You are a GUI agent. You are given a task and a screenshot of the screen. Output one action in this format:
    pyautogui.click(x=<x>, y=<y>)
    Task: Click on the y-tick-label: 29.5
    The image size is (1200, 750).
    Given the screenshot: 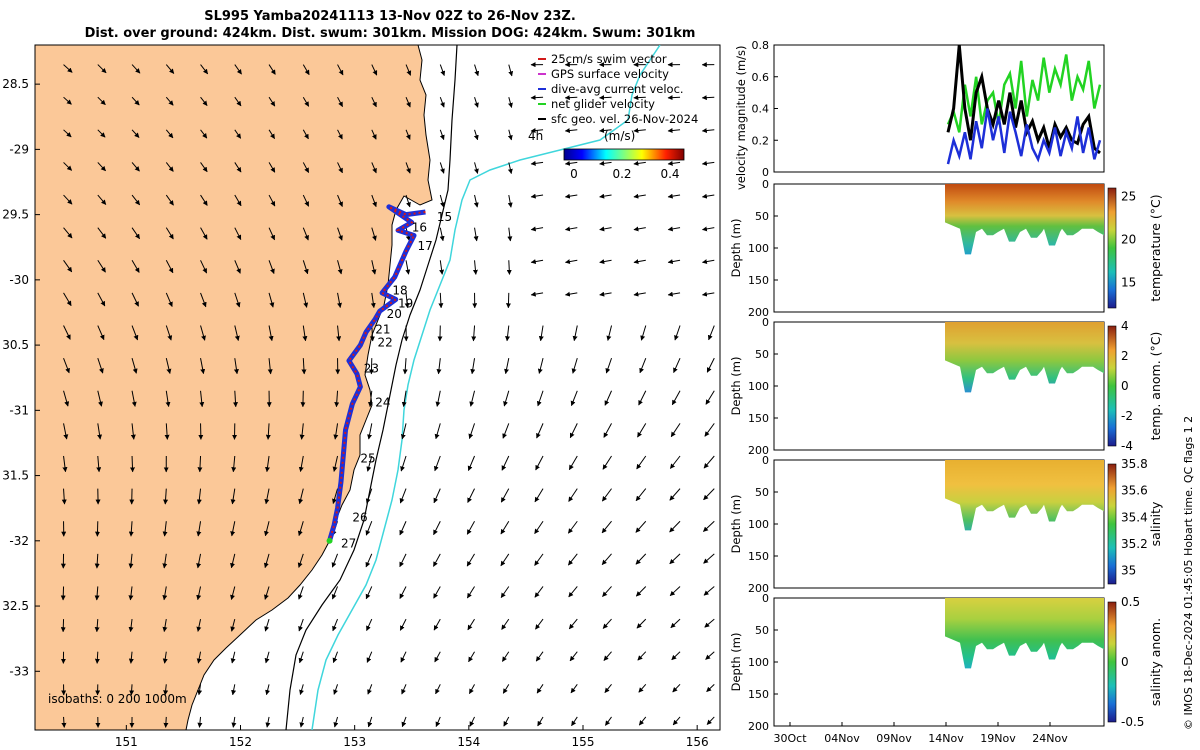 What is the action you would take?
    pyautogui.click(x=15, y=215)
    